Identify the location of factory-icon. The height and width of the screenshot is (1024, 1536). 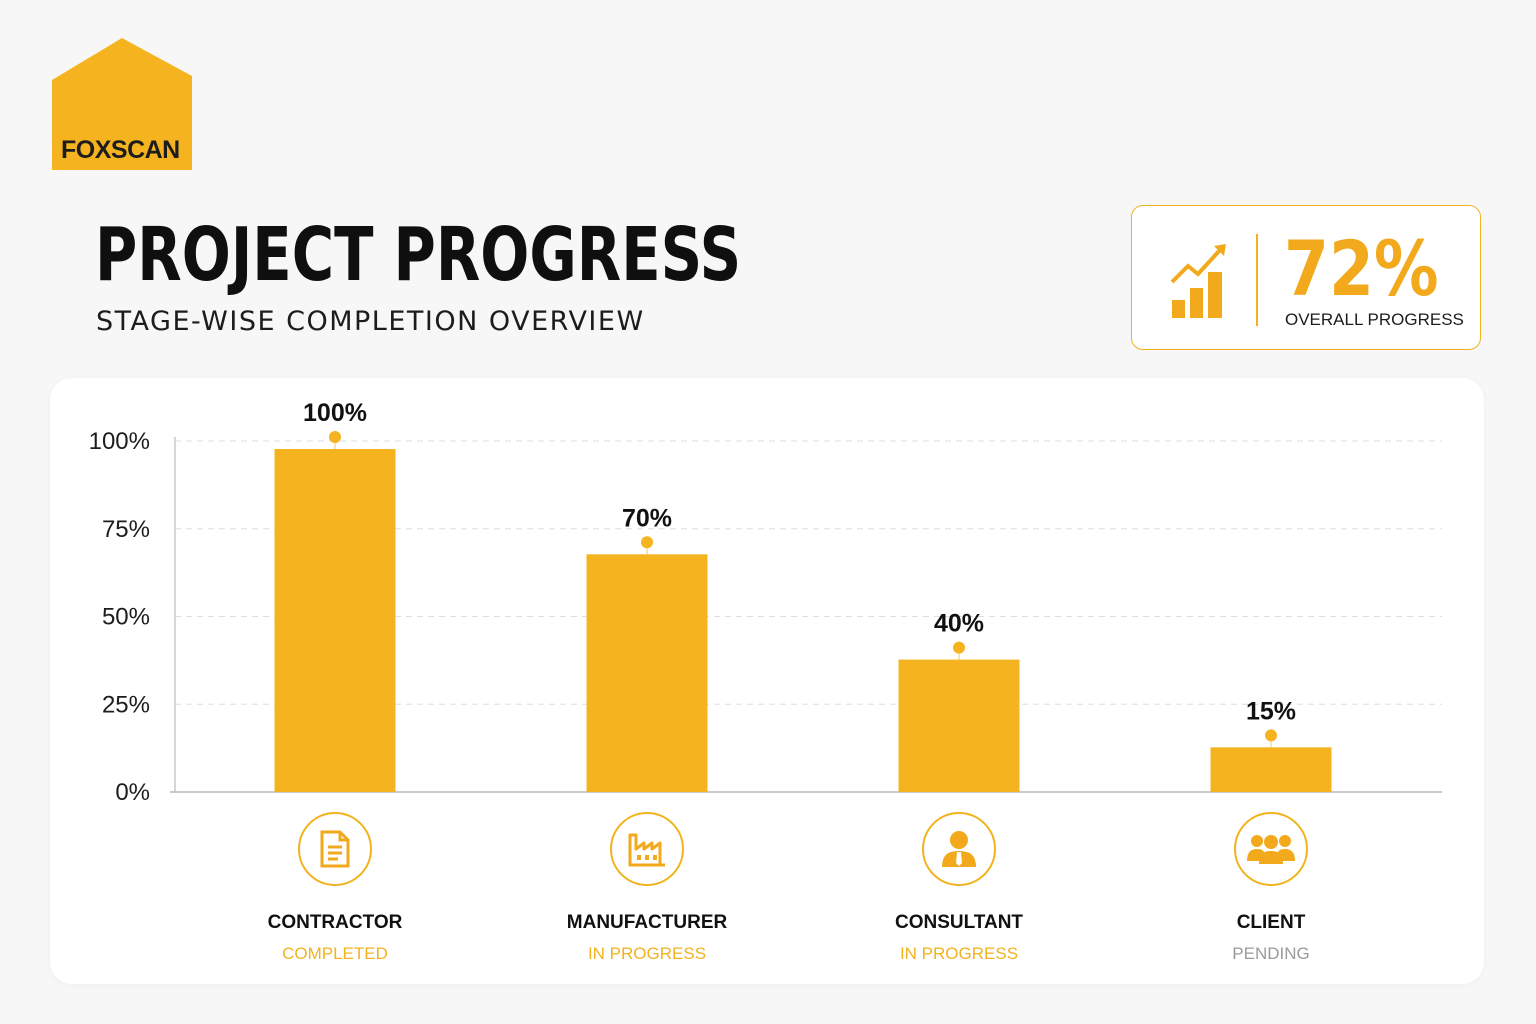
(647, 849).